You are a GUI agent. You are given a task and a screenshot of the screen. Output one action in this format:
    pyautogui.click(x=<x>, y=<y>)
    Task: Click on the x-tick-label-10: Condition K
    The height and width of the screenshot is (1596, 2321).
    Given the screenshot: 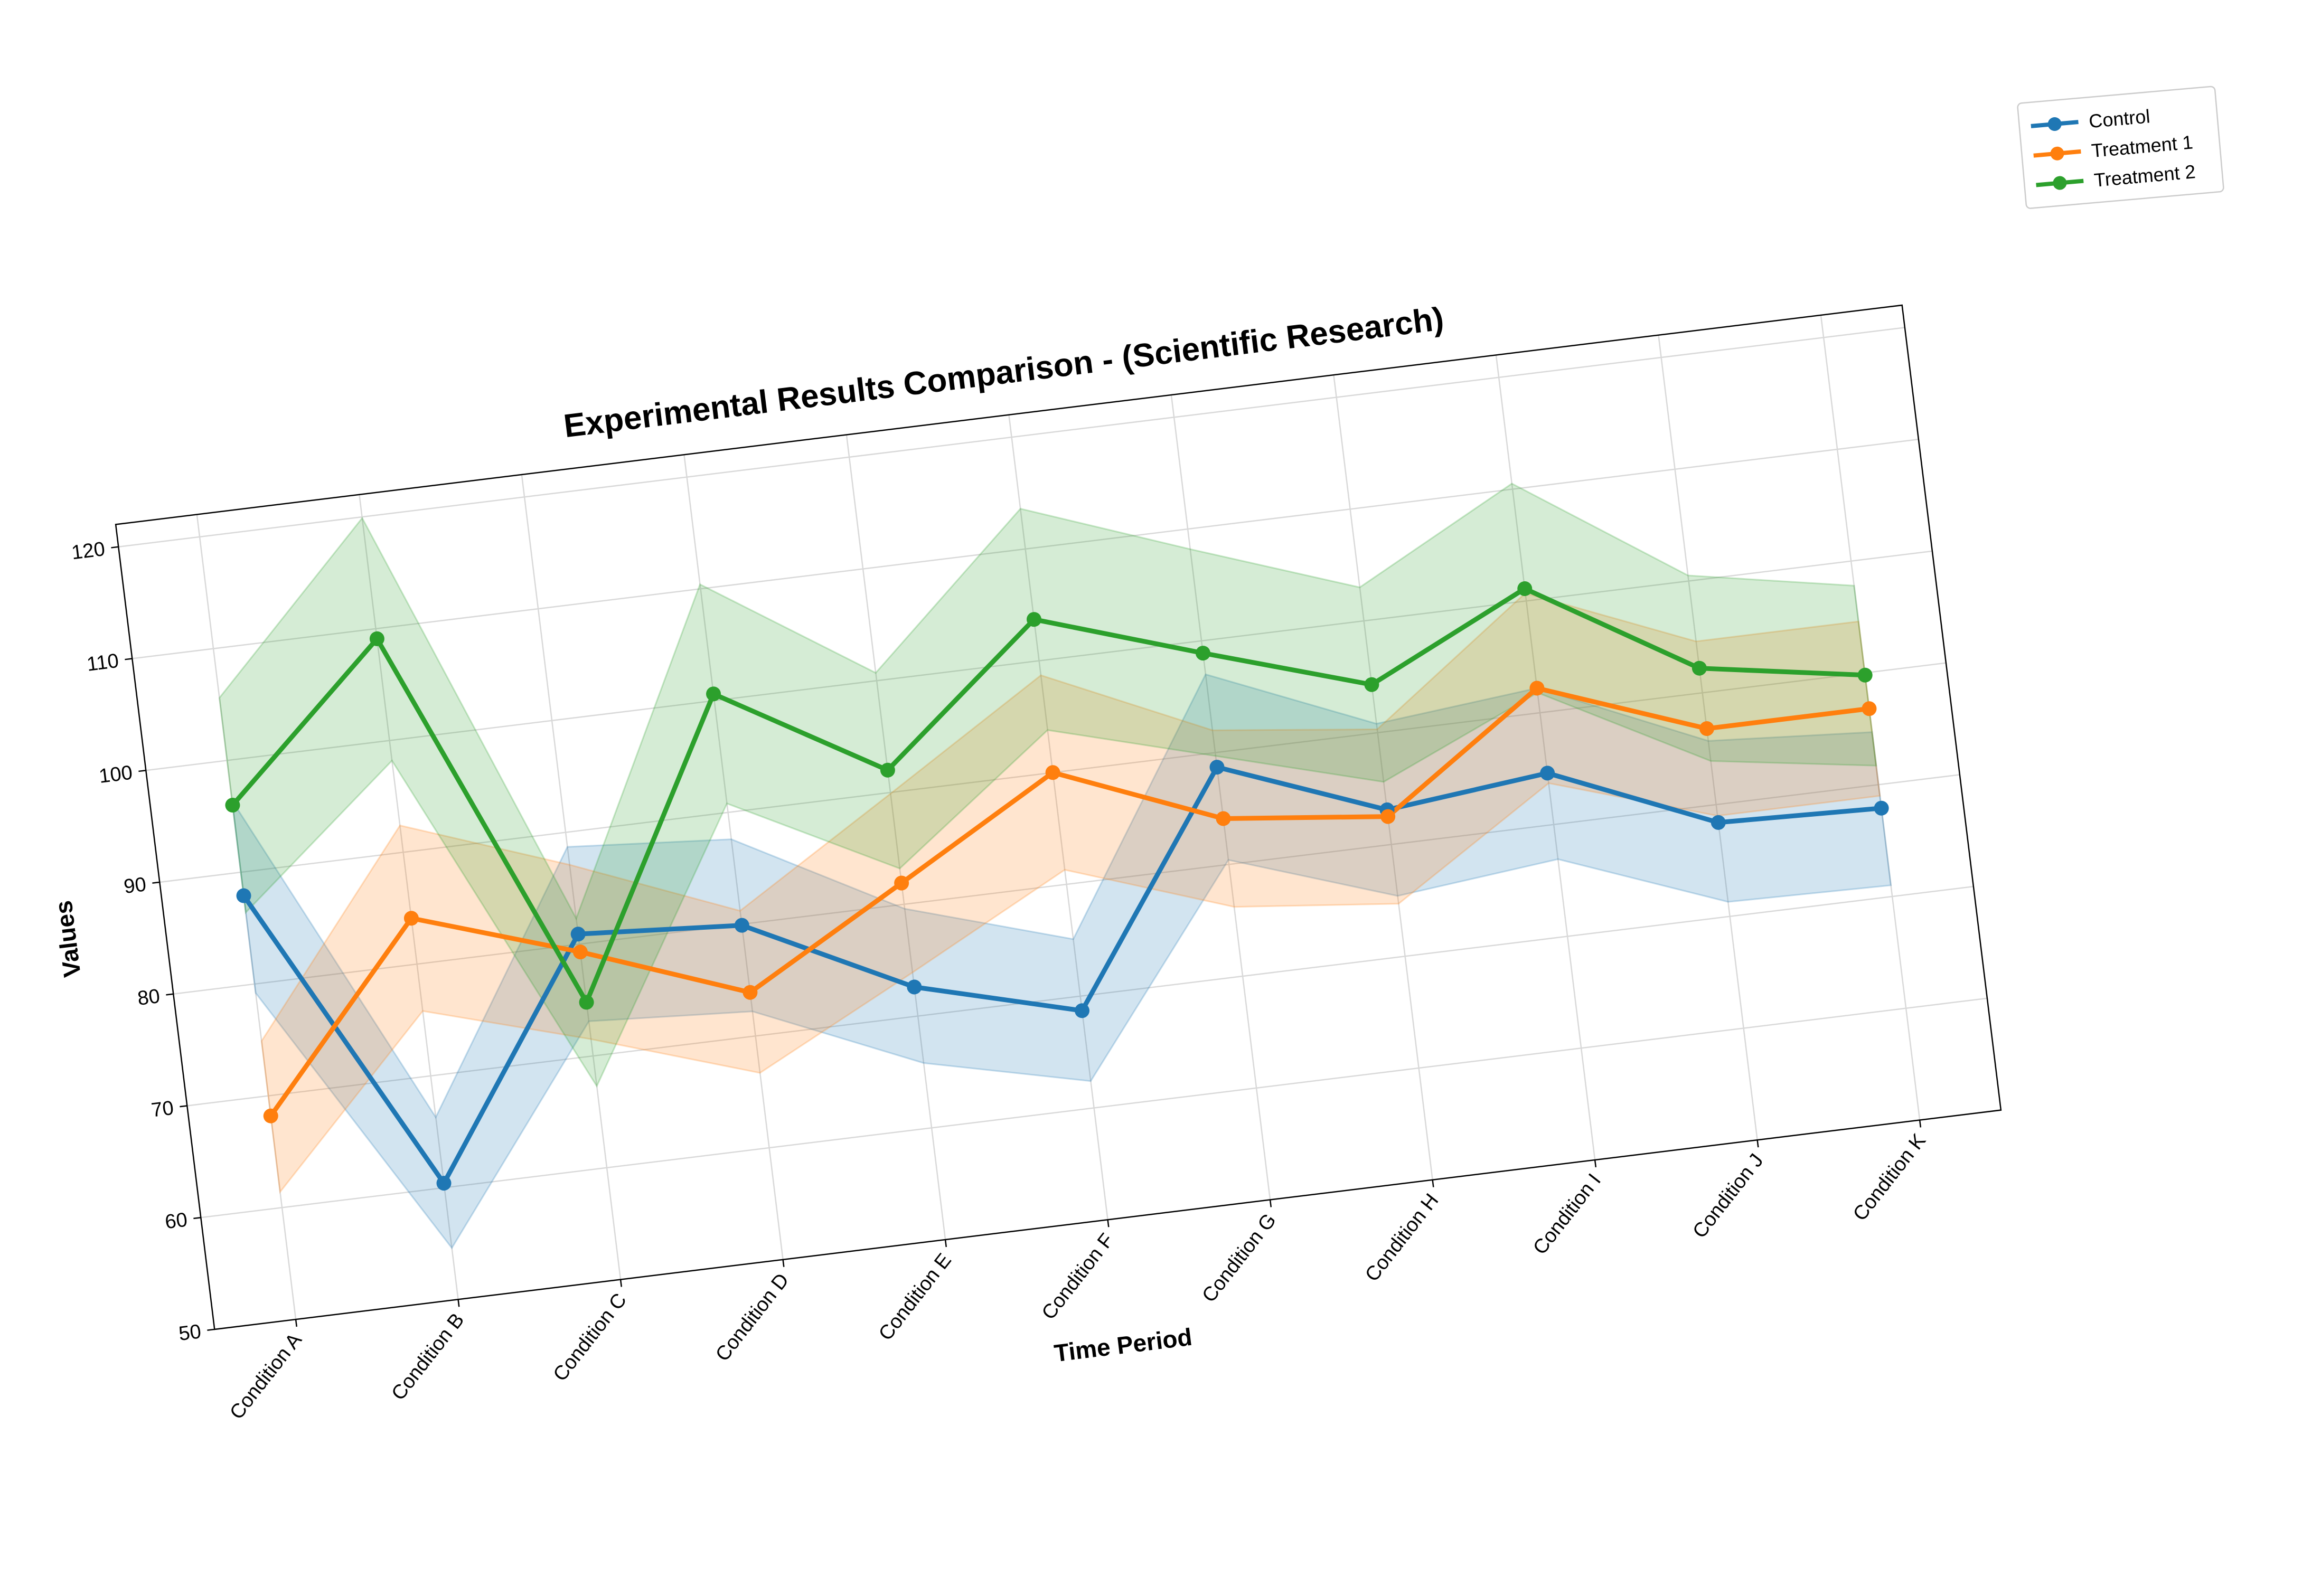 What is the action you would take?
    pyautogui.click(x=1890, y=1177)
    